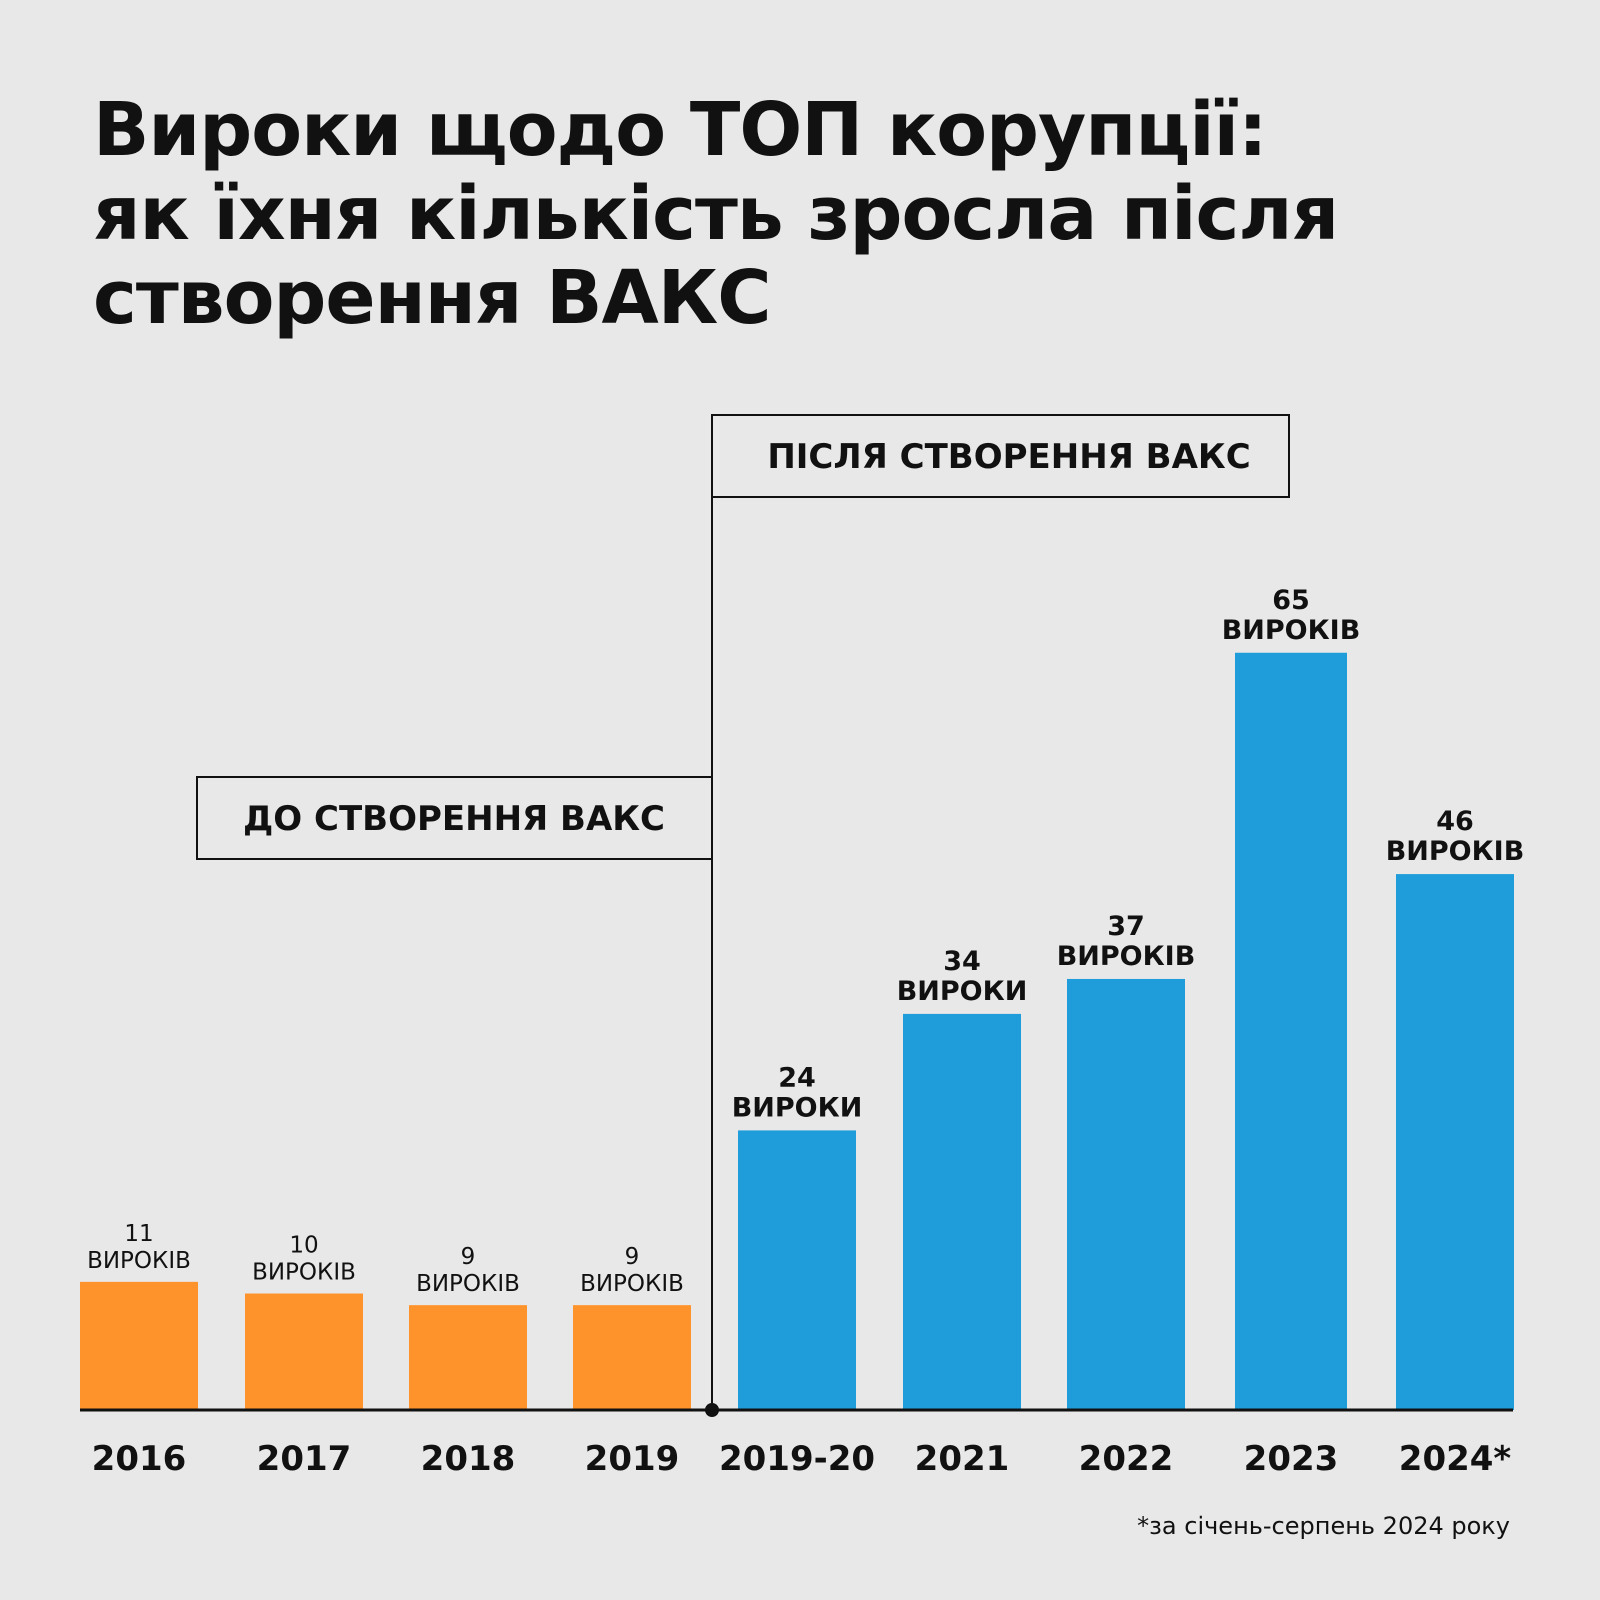  I want to click on before-label: ДО СТВОРЕННЯ ВАКС, so click(454, 819).